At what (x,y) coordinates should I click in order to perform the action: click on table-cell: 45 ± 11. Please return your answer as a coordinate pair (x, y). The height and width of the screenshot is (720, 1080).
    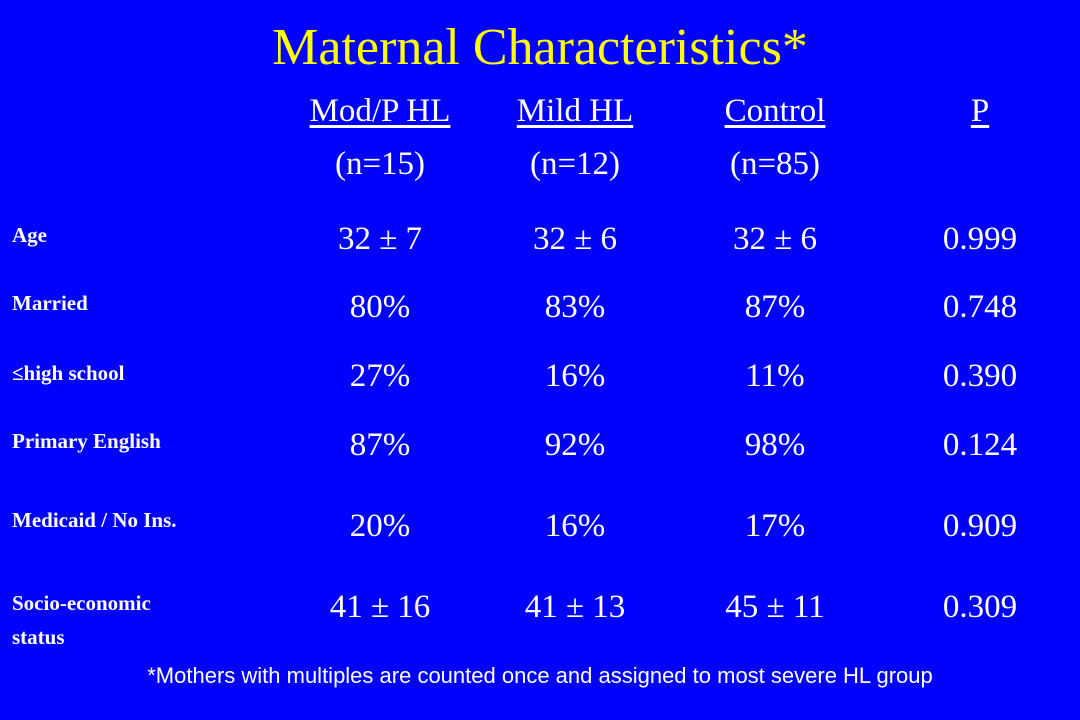
    Looking at the image, I should click on (775, 607).